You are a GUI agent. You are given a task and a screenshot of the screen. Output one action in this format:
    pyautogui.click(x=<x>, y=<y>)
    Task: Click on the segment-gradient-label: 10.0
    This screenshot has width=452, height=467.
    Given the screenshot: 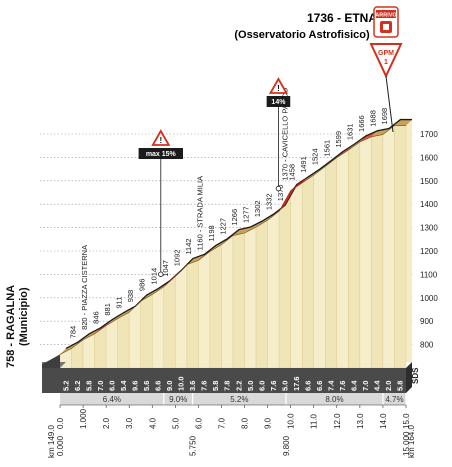 What is the action you would take?
    pyautogui.click(x=181, y=383)
    